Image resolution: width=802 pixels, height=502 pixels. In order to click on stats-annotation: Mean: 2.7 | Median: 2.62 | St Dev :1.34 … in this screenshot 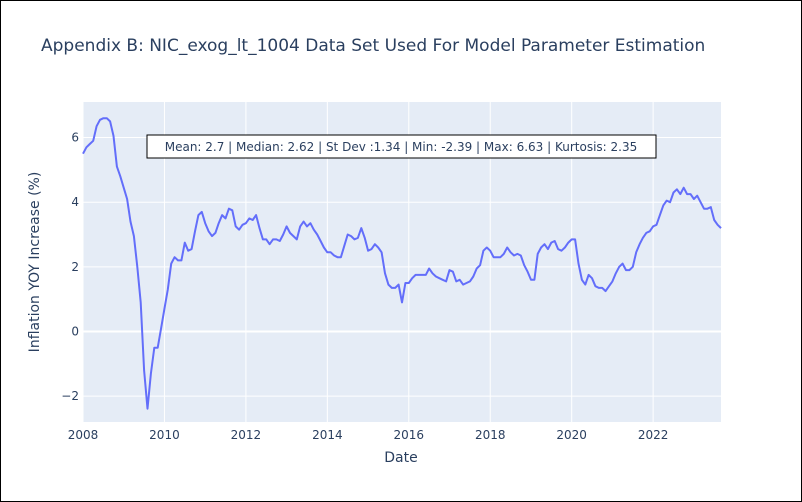, I will do `click(401, 146)`.